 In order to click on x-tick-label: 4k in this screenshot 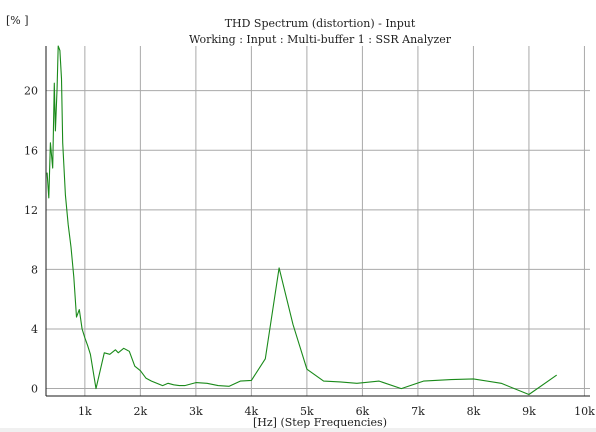, I will do `click(252, 411)`.